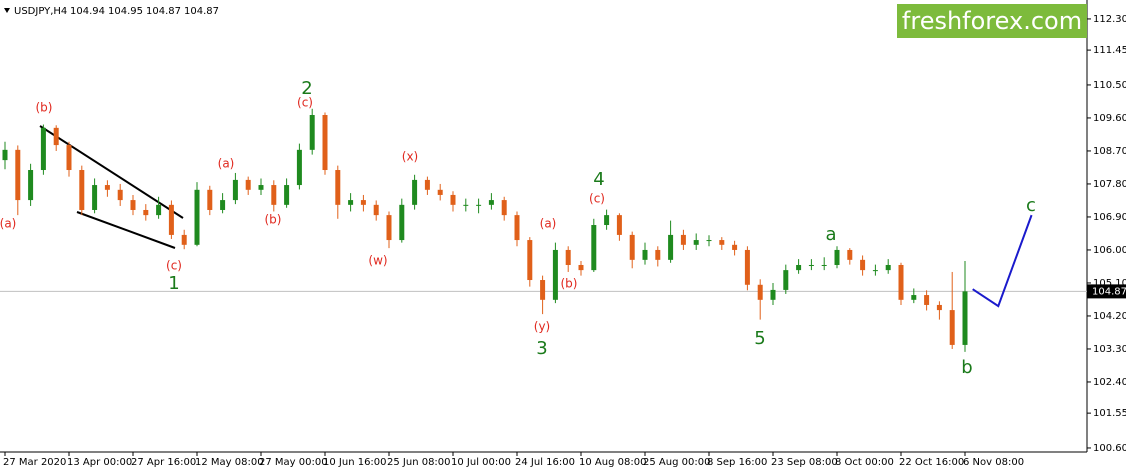 This screenshot has width=1126, height=473. What do you see at coordinates (966, 367) in the screenshot?
I see `wave-label: b` at bounding box center [966, 367].